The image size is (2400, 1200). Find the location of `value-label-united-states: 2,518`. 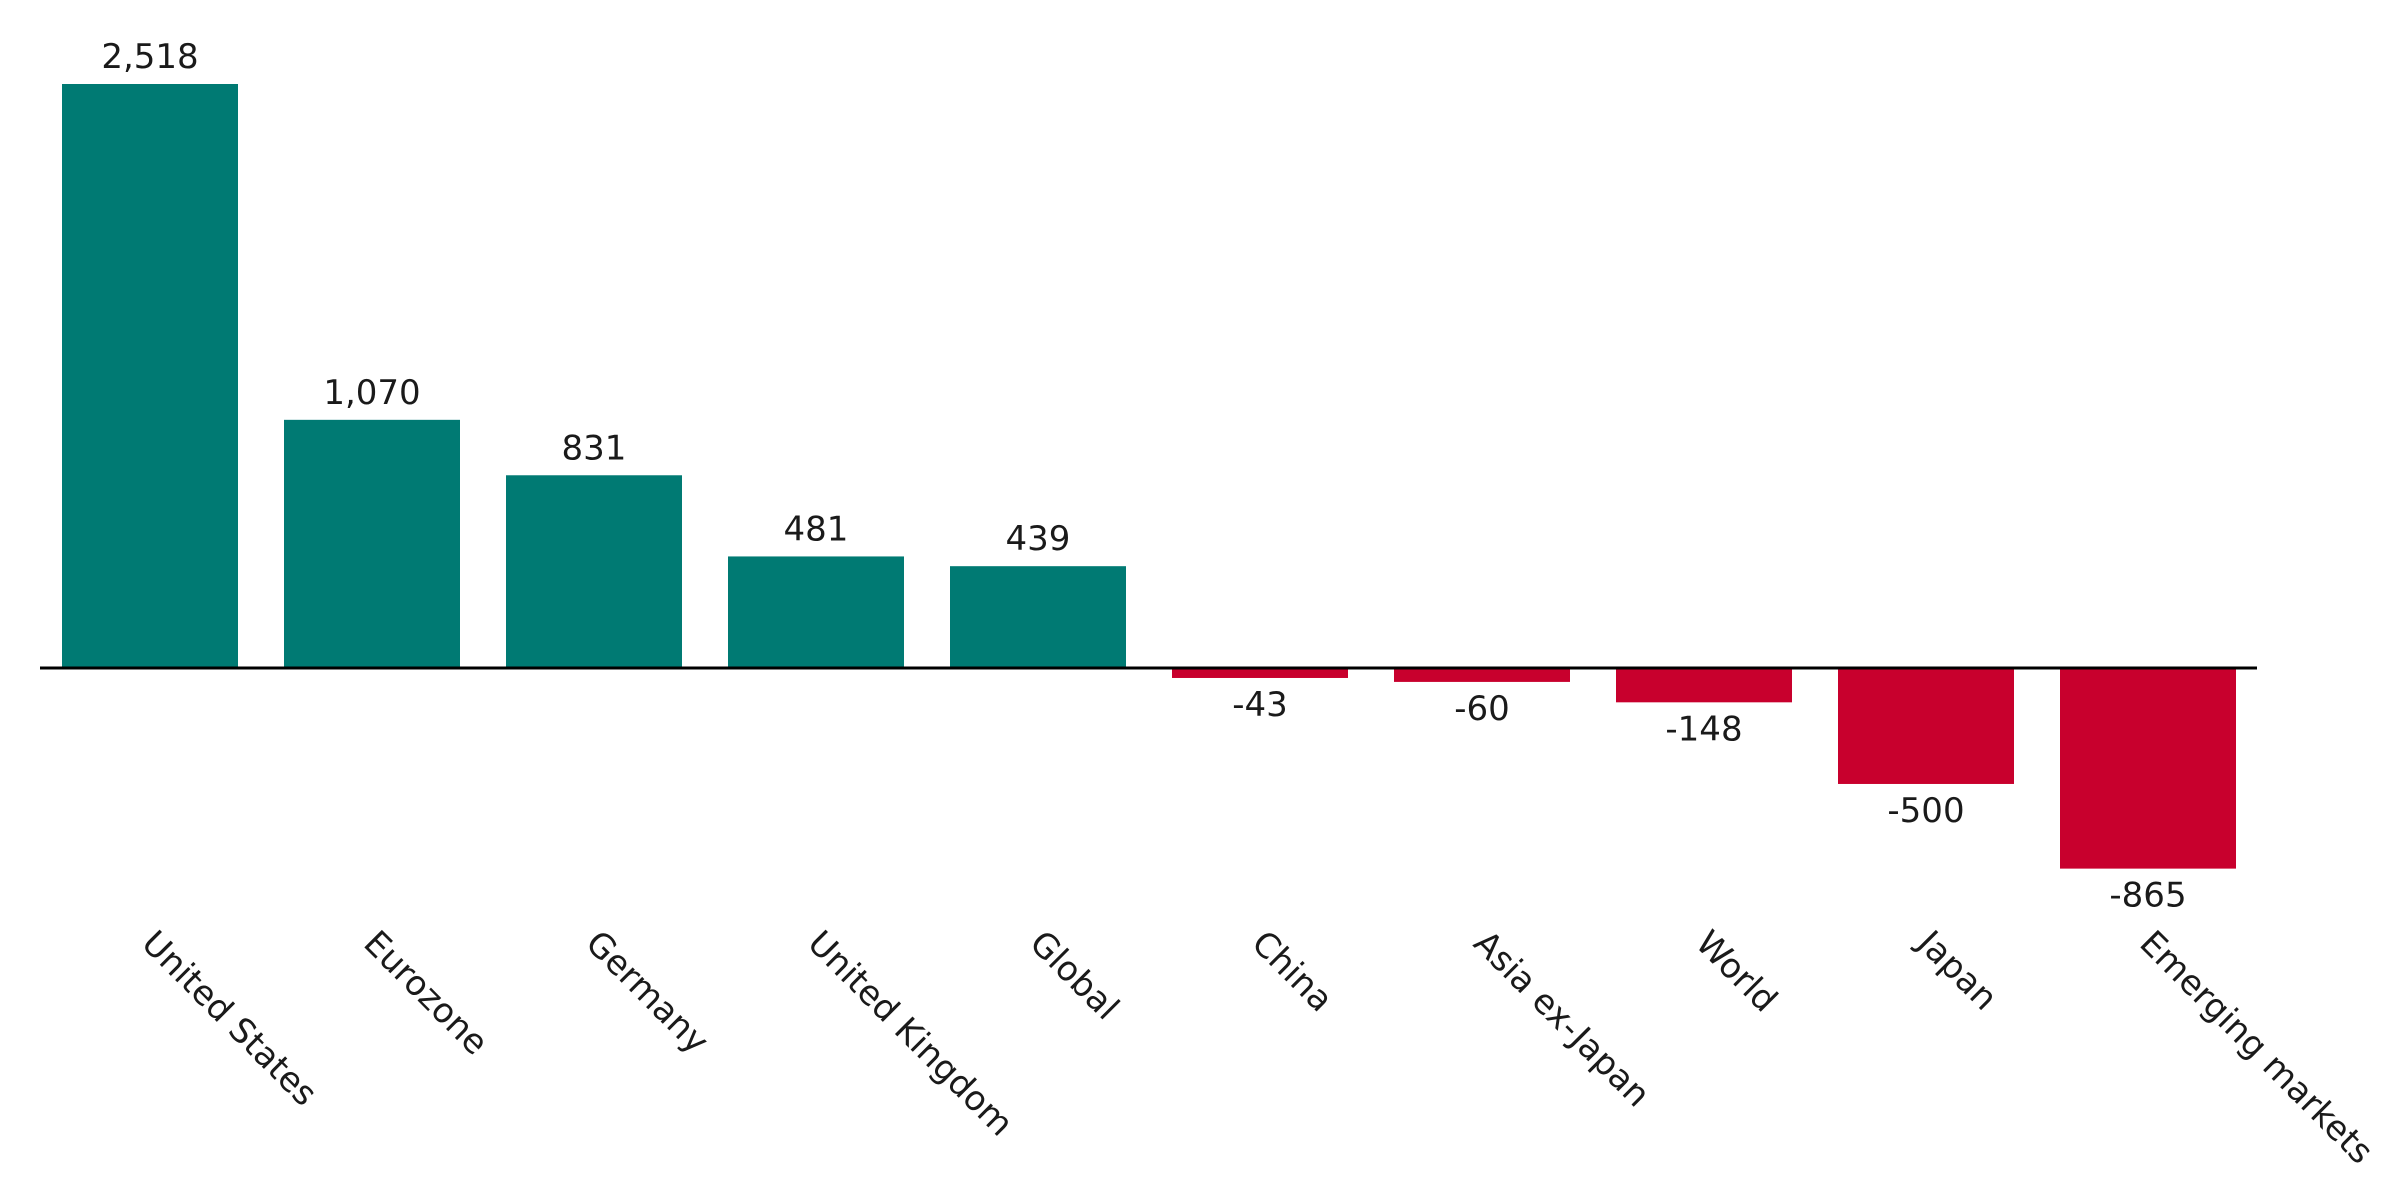

value-label-united-states: 2,518 is located at coordinates (149, 57).